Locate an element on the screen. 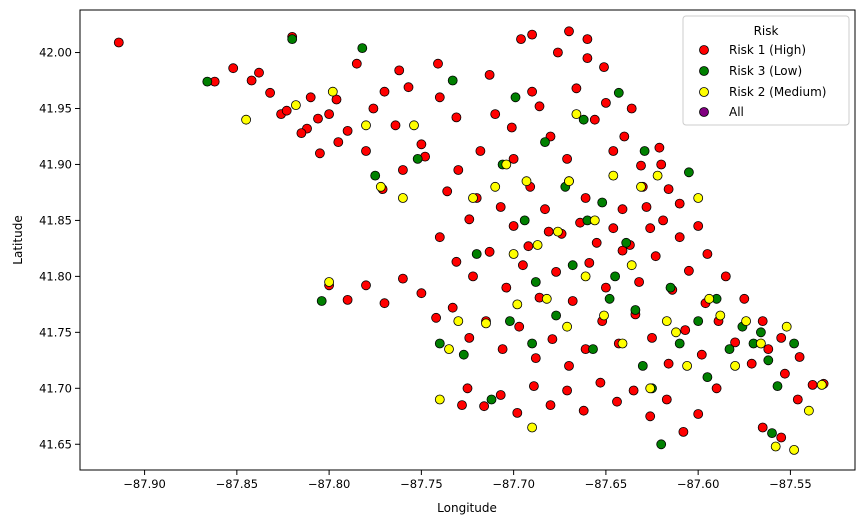 The width and height of the screenshot is (863, 525). y-tick-label: 42.00 is located at coordinates (55, 53).